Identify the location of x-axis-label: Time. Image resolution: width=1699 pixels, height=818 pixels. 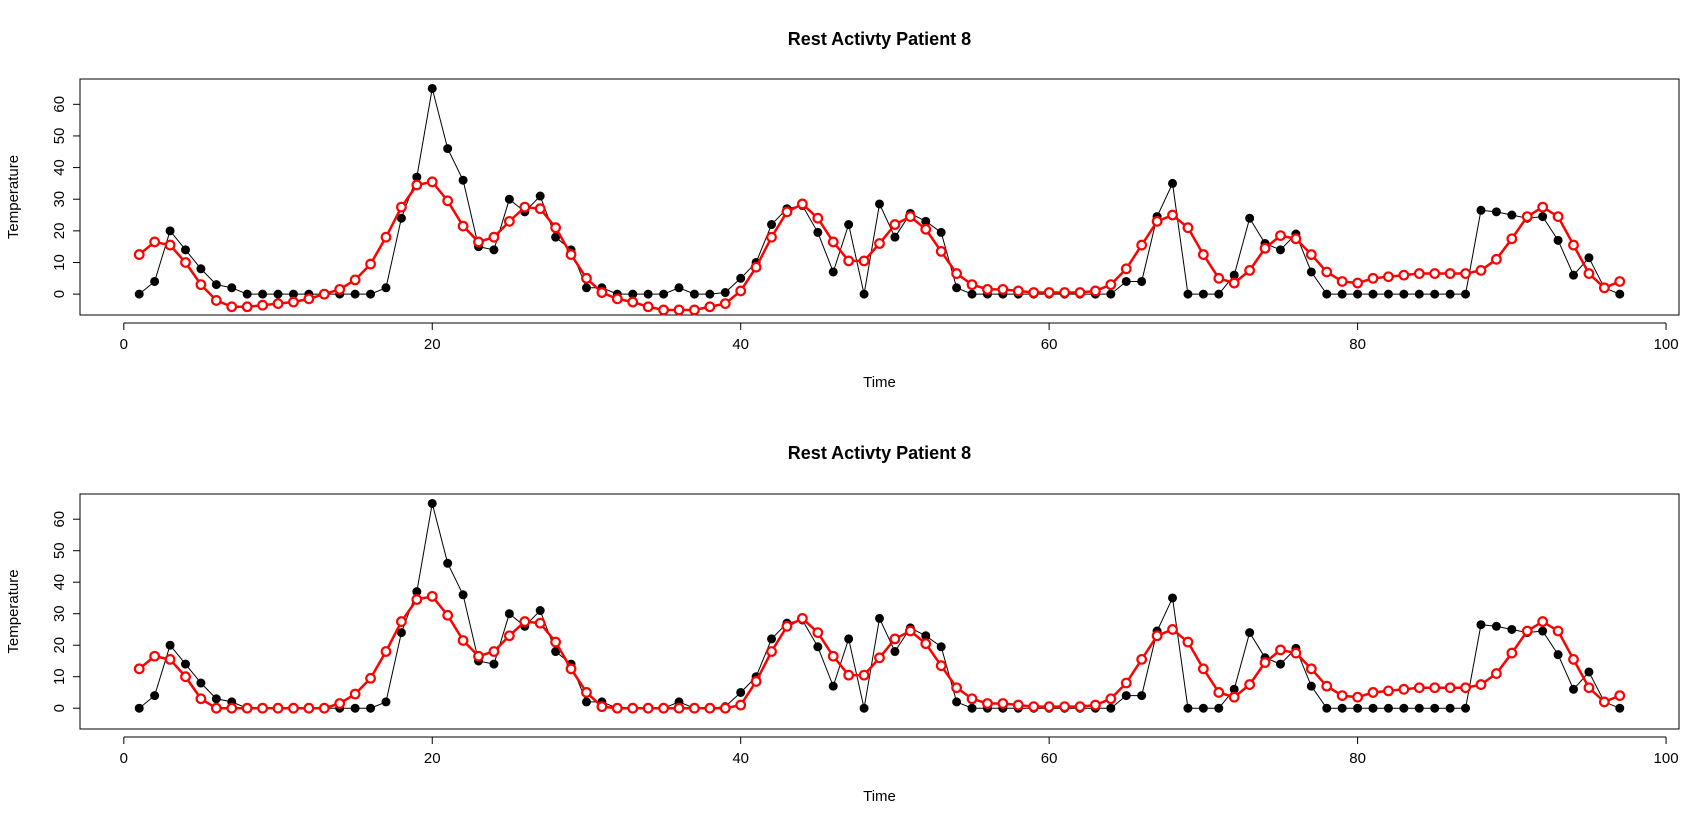
(879, 796).